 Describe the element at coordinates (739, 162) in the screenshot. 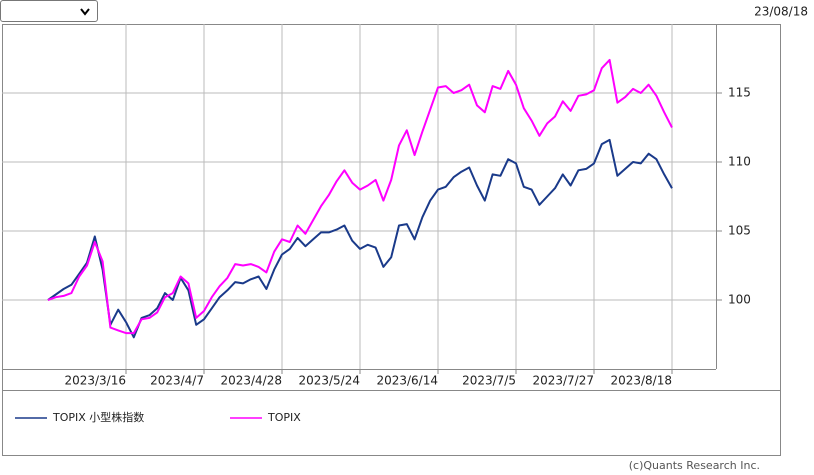

I see `y-tick-label: 110` at that location.